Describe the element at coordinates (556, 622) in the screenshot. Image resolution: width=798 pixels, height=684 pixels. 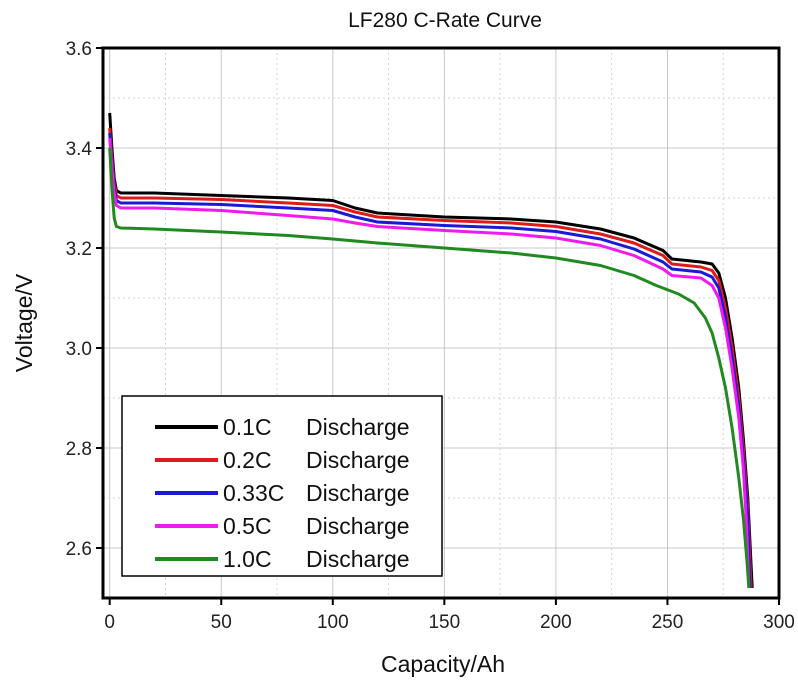
I see `x-tick-label: 200` at that location.